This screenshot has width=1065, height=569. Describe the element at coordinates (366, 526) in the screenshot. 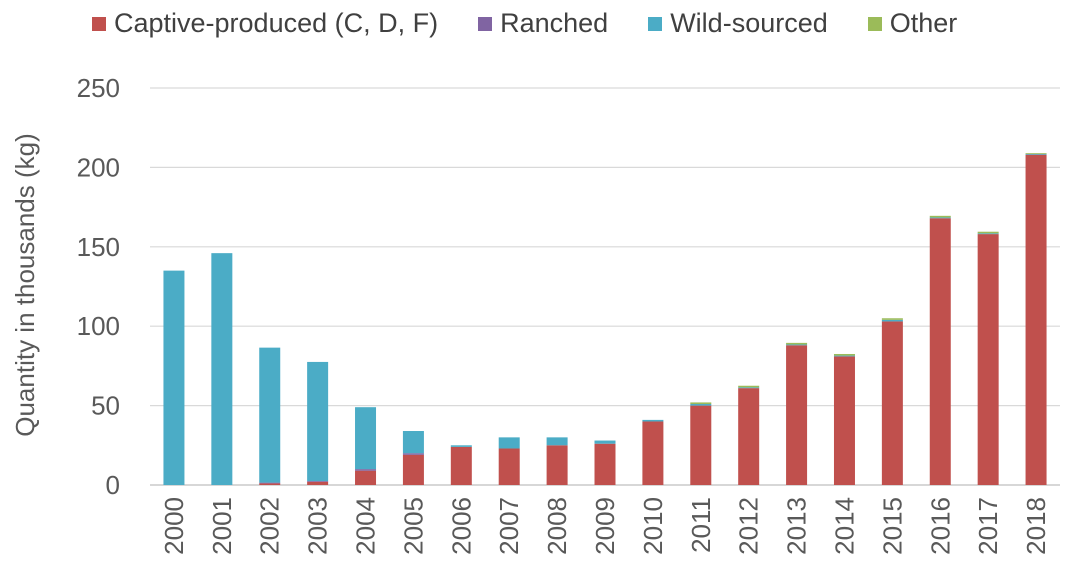

I see `x-tick-label: 2004` at that location.